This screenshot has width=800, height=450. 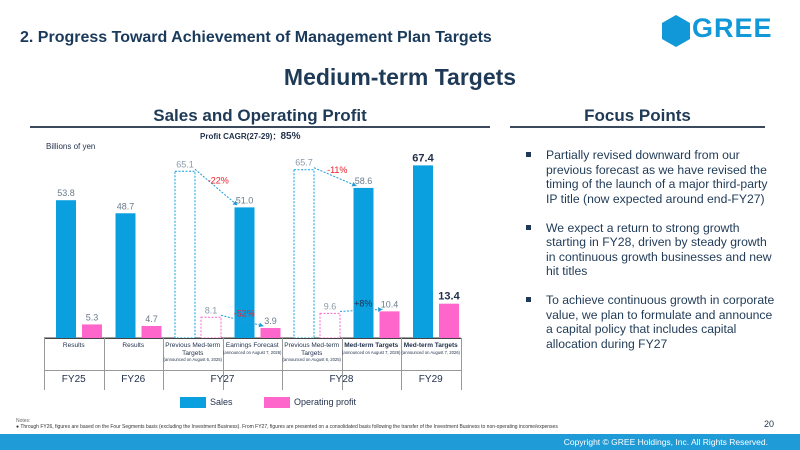 What do you see at coordinates (637, 127) in the screenshot?
I see `right-title-rule` at bounding box center [637, 127].